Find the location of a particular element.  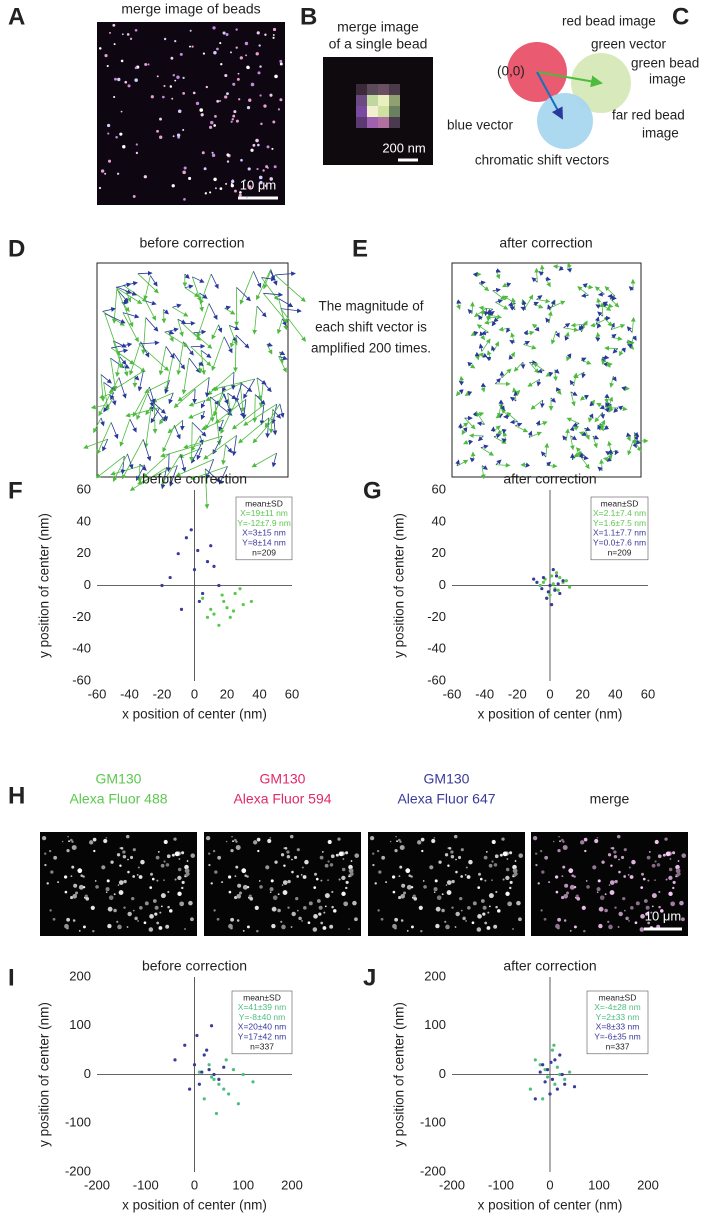

bead-pixel is located at coordinates (372, 122).